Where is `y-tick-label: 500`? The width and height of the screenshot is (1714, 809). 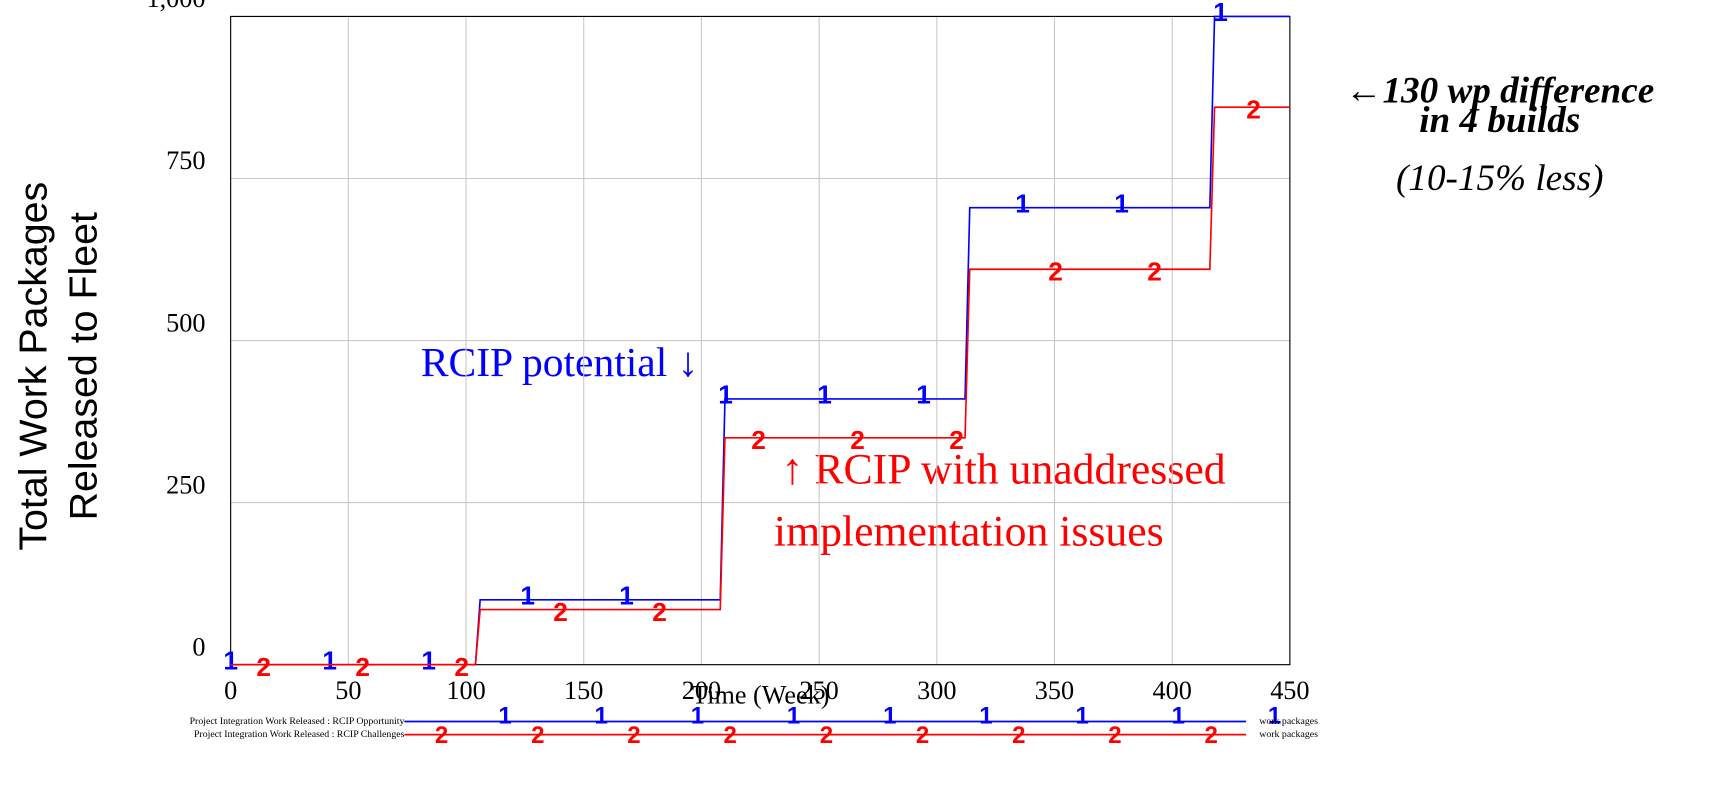
y-tick-label: 500 is located at coordinates (185, 322).